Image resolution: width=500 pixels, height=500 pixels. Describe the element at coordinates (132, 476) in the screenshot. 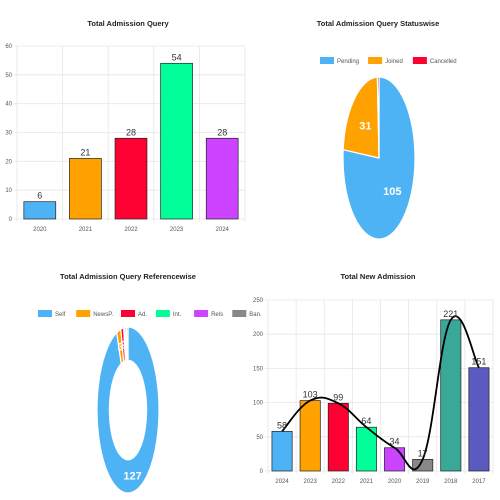

I see `slice-label: 127` at that location.